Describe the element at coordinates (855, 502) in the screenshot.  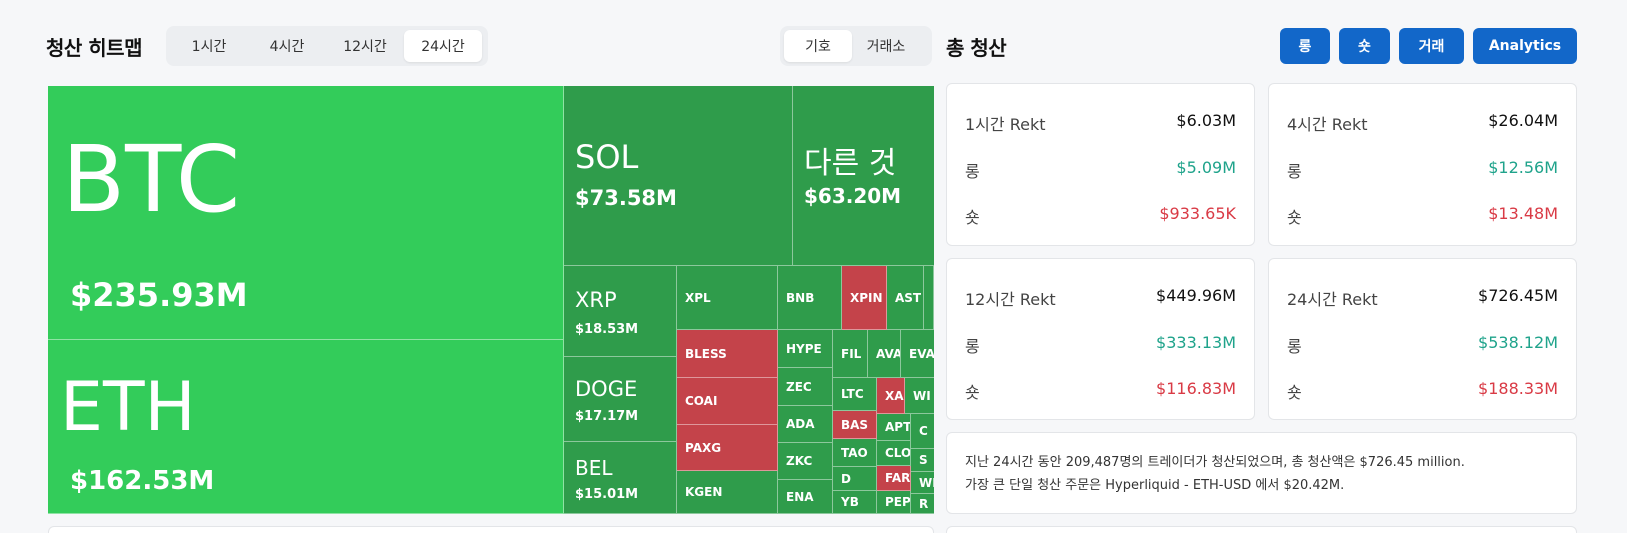
I see `tile-yb: YB` at that location.